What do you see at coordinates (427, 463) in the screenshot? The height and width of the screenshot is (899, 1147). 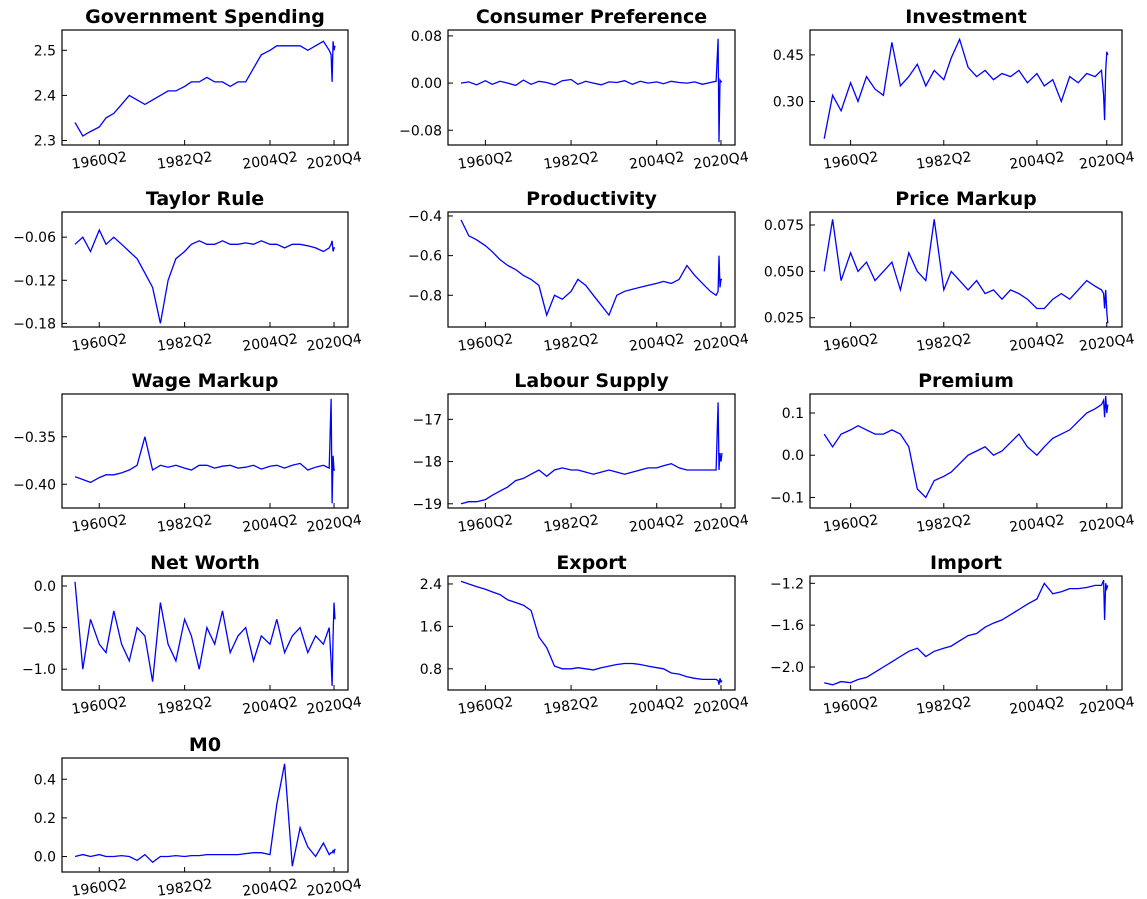 I see `y-tick-label: −18` at bounding box center [427, 463].